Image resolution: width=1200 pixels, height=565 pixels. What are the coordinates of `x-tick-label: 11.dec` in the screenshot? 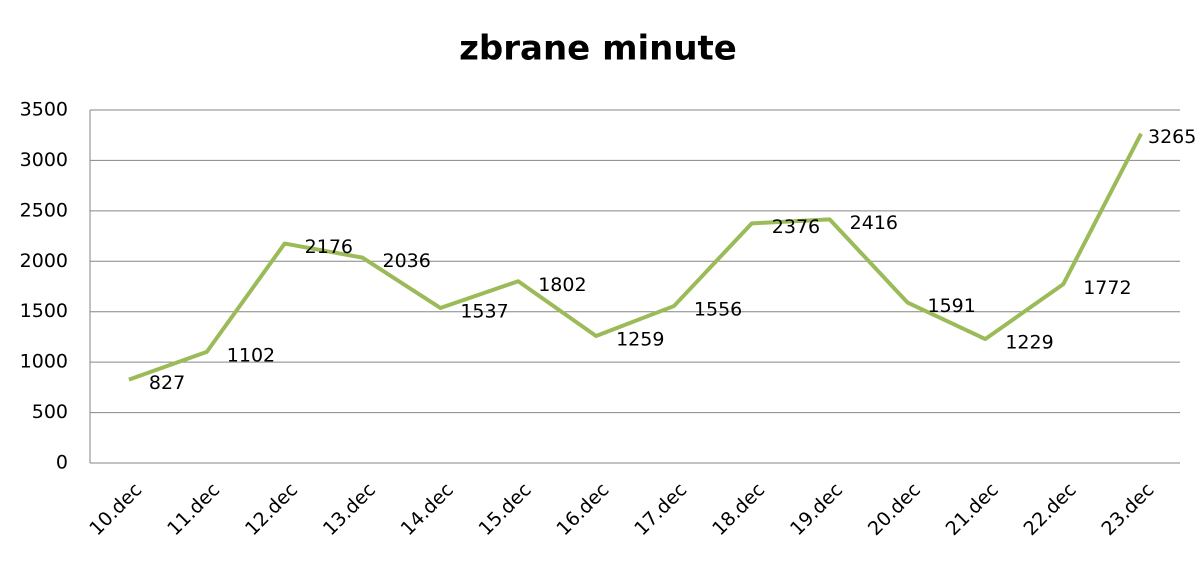 It's located at (193, 509).